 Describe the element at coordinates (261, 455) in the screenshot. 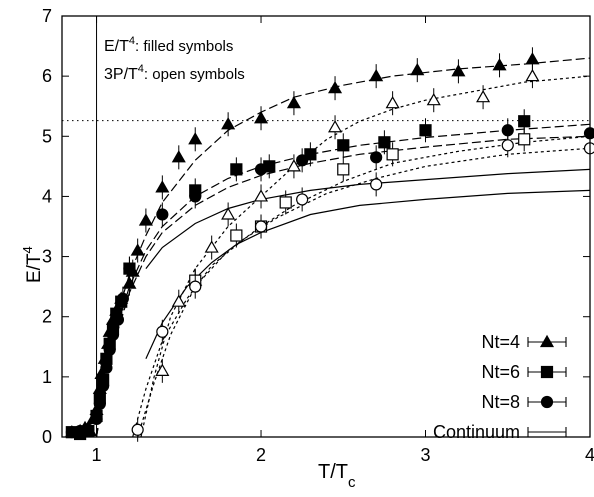

I see `x-tick-label: 2` at that location.